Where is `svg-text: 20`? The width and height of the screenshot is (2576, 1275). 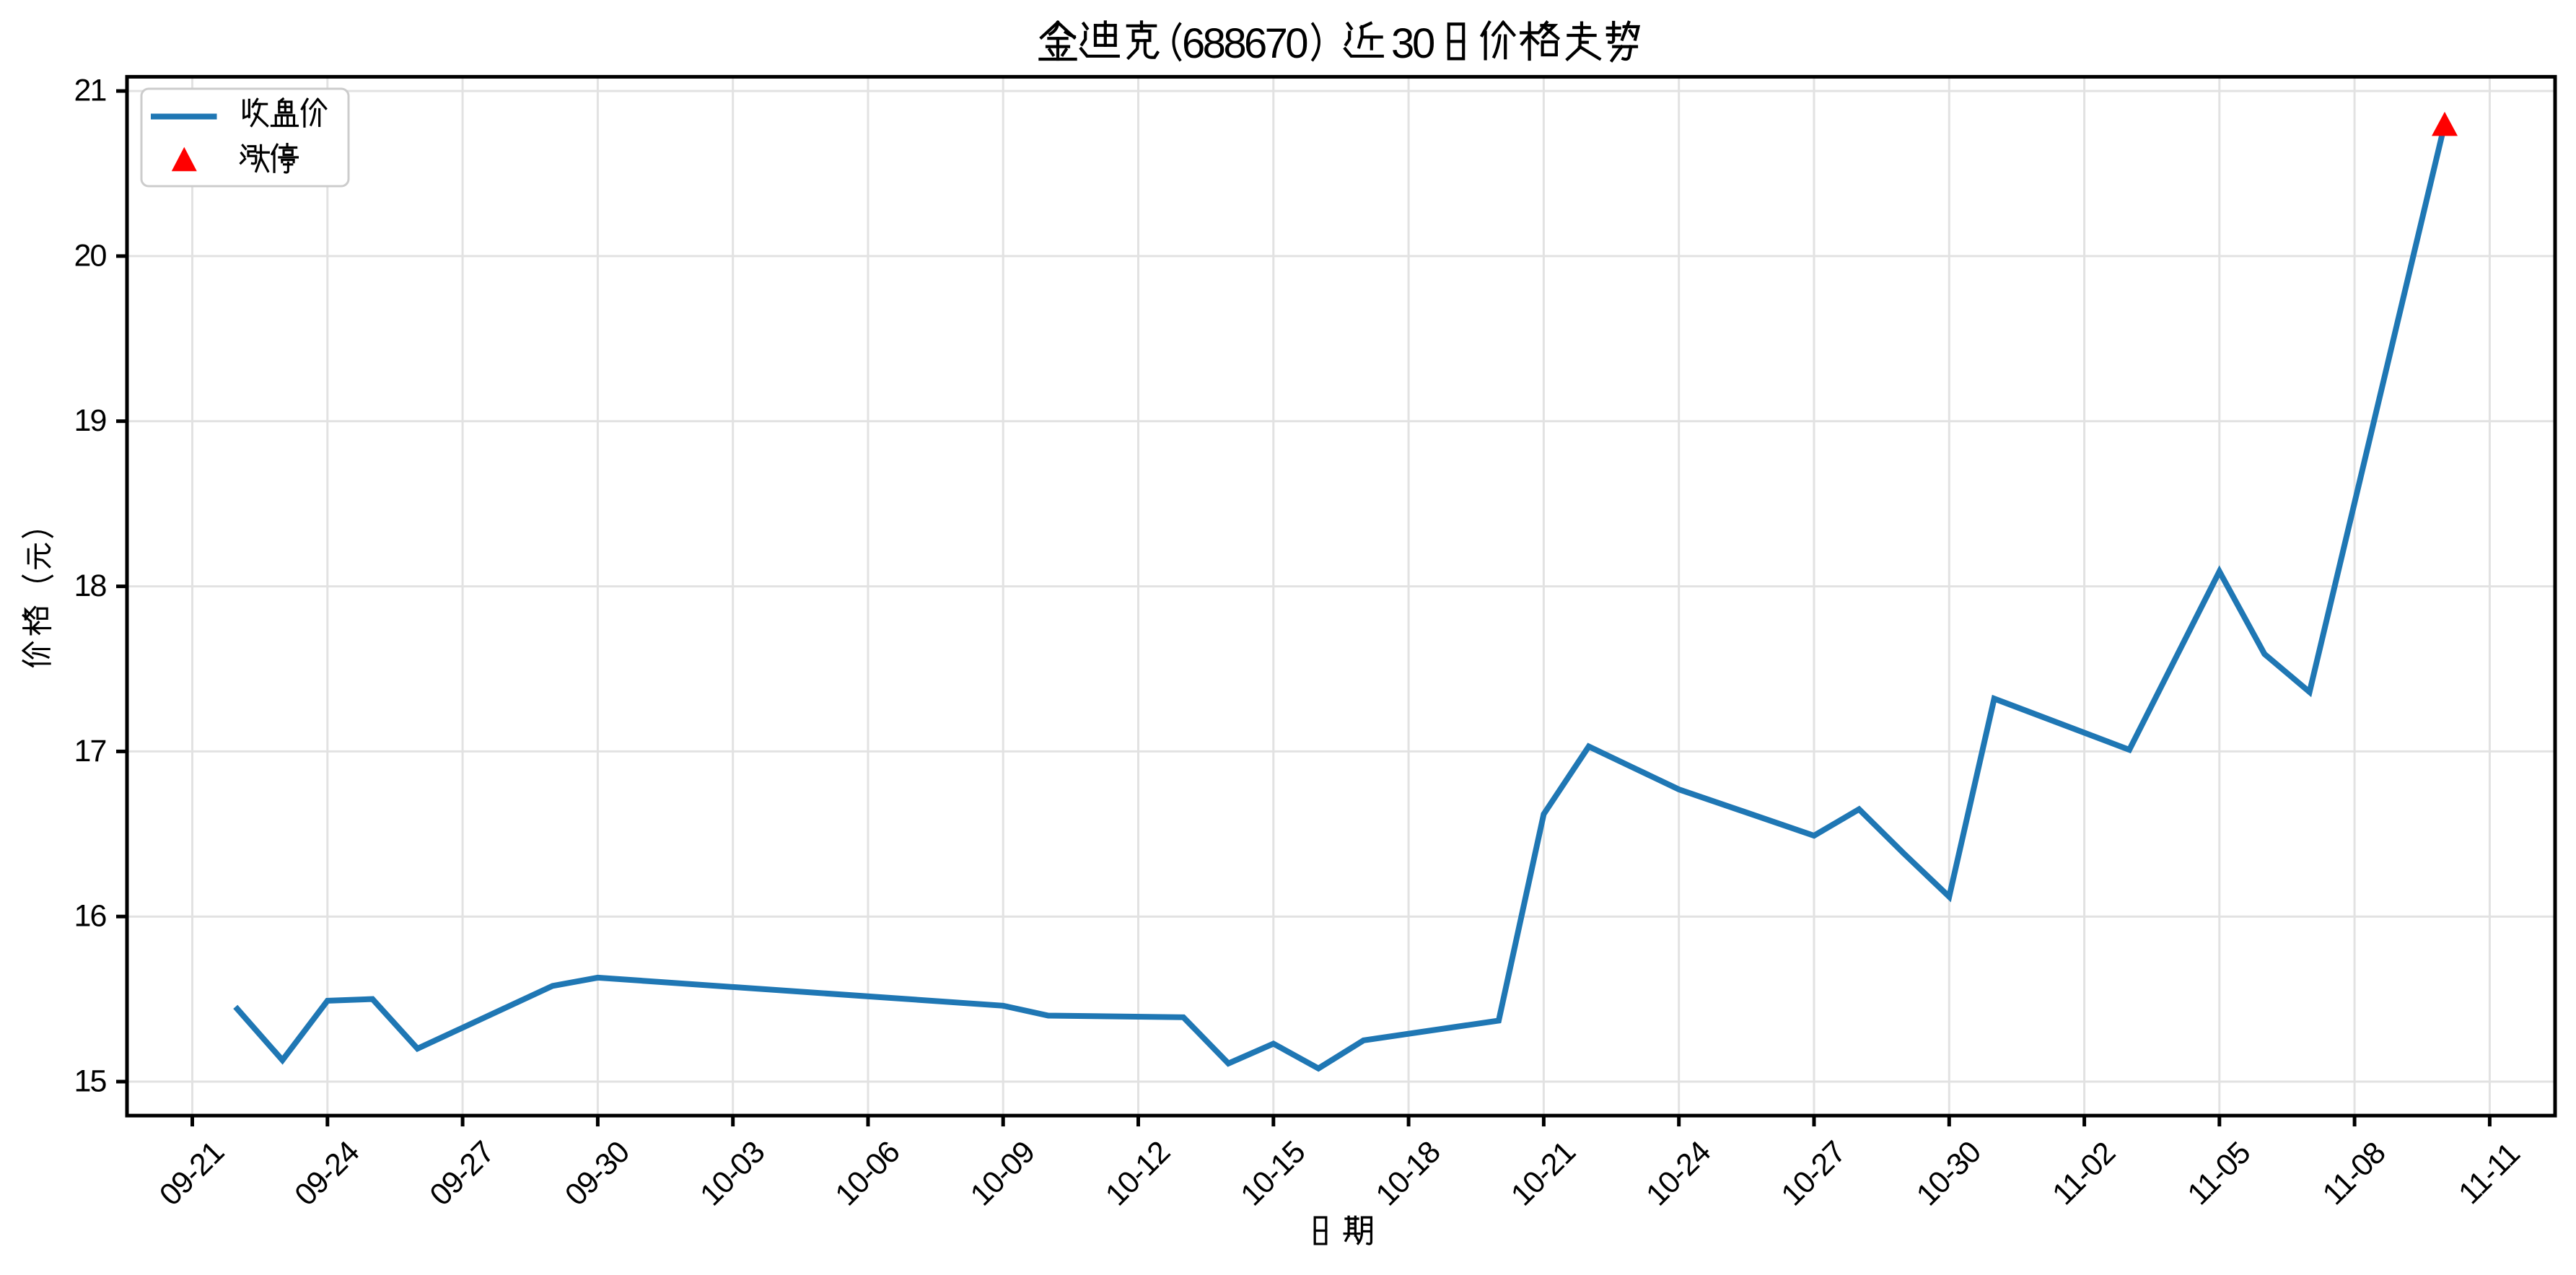
svg-text: 20 is located at coordinates (90, 256).